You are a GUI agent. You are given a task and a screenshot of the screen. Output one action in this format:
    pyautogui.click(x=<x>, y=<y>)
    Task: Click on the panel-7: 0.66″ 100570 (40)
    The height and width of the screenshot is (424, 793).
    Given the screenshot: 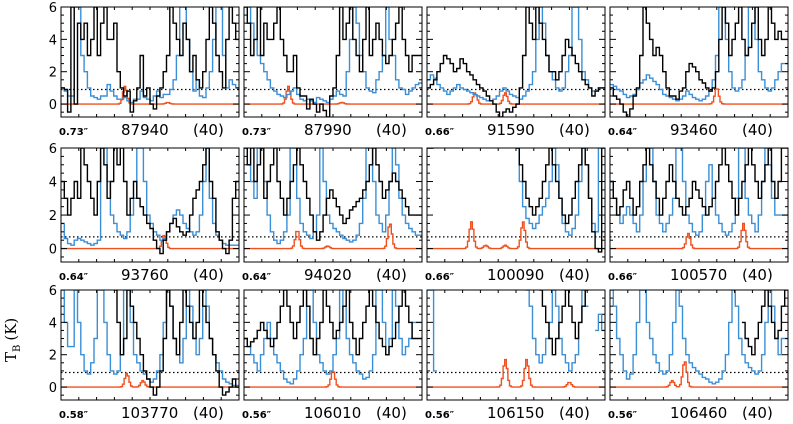 What is the action you would take?
    pyautogui.click(x=698, y=215)
    